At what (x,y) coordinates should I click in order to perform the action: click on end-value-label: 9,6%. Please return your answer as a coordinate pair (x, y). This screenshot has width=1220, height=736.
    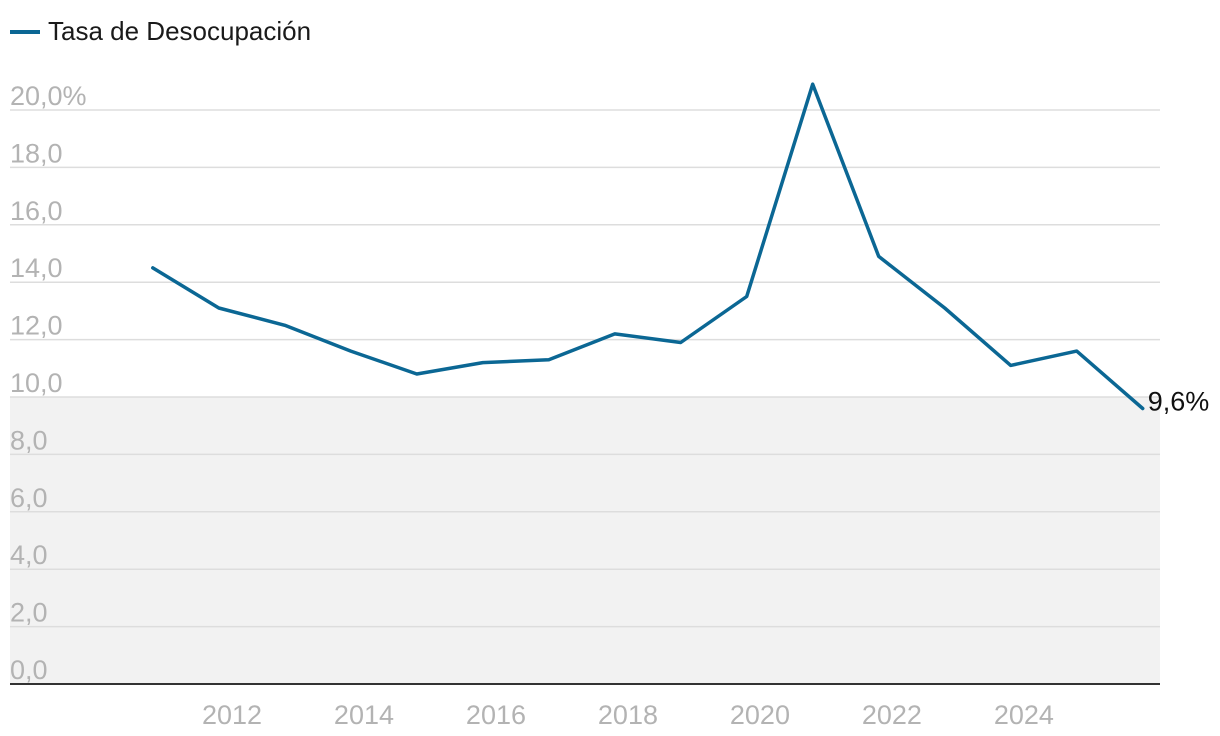
    Looking at the image, I should click on (1179, 401).